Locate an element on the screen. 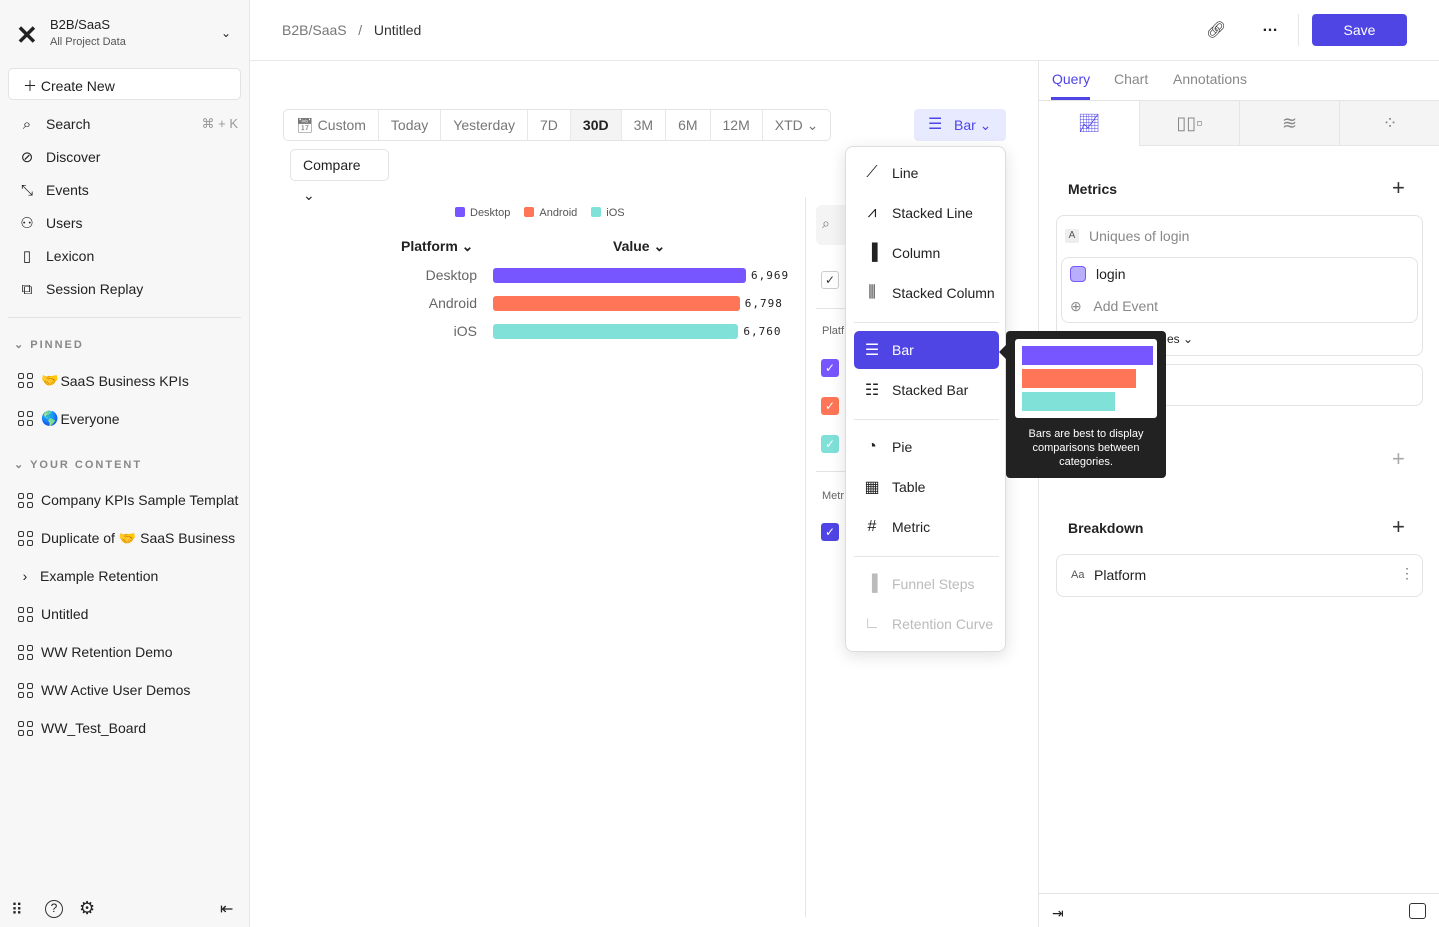 The image size is (1439, 927). breadcrumb-report-title: Untitled is located at coordinates (397, 30).